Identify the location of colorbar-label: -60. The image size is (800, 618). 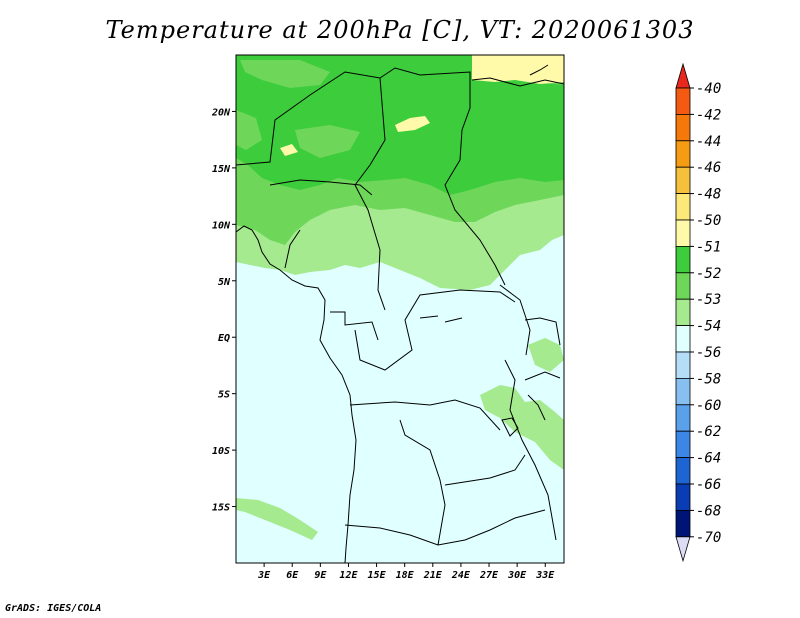
(708, 406).